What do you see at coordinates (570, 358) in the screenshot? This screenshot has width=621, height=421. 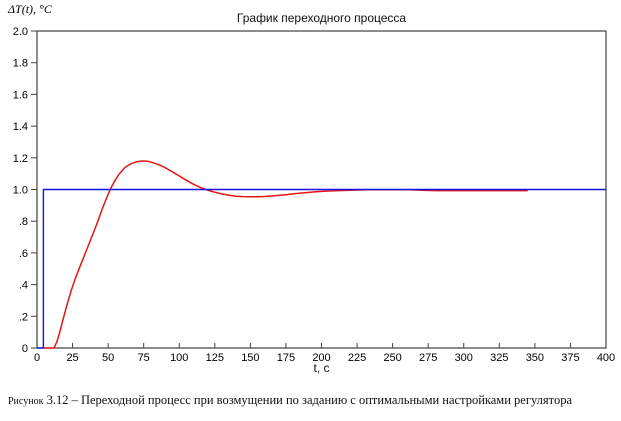 I see `x-tick-label: 375` at bounding box center [570, 358].